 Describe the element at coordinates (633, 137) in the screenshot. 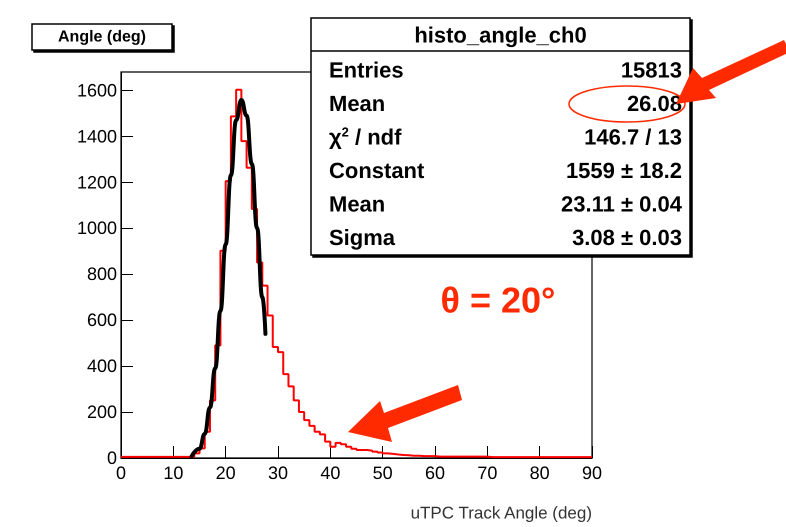

I see `annotation: 146.7 / 13` at that location.